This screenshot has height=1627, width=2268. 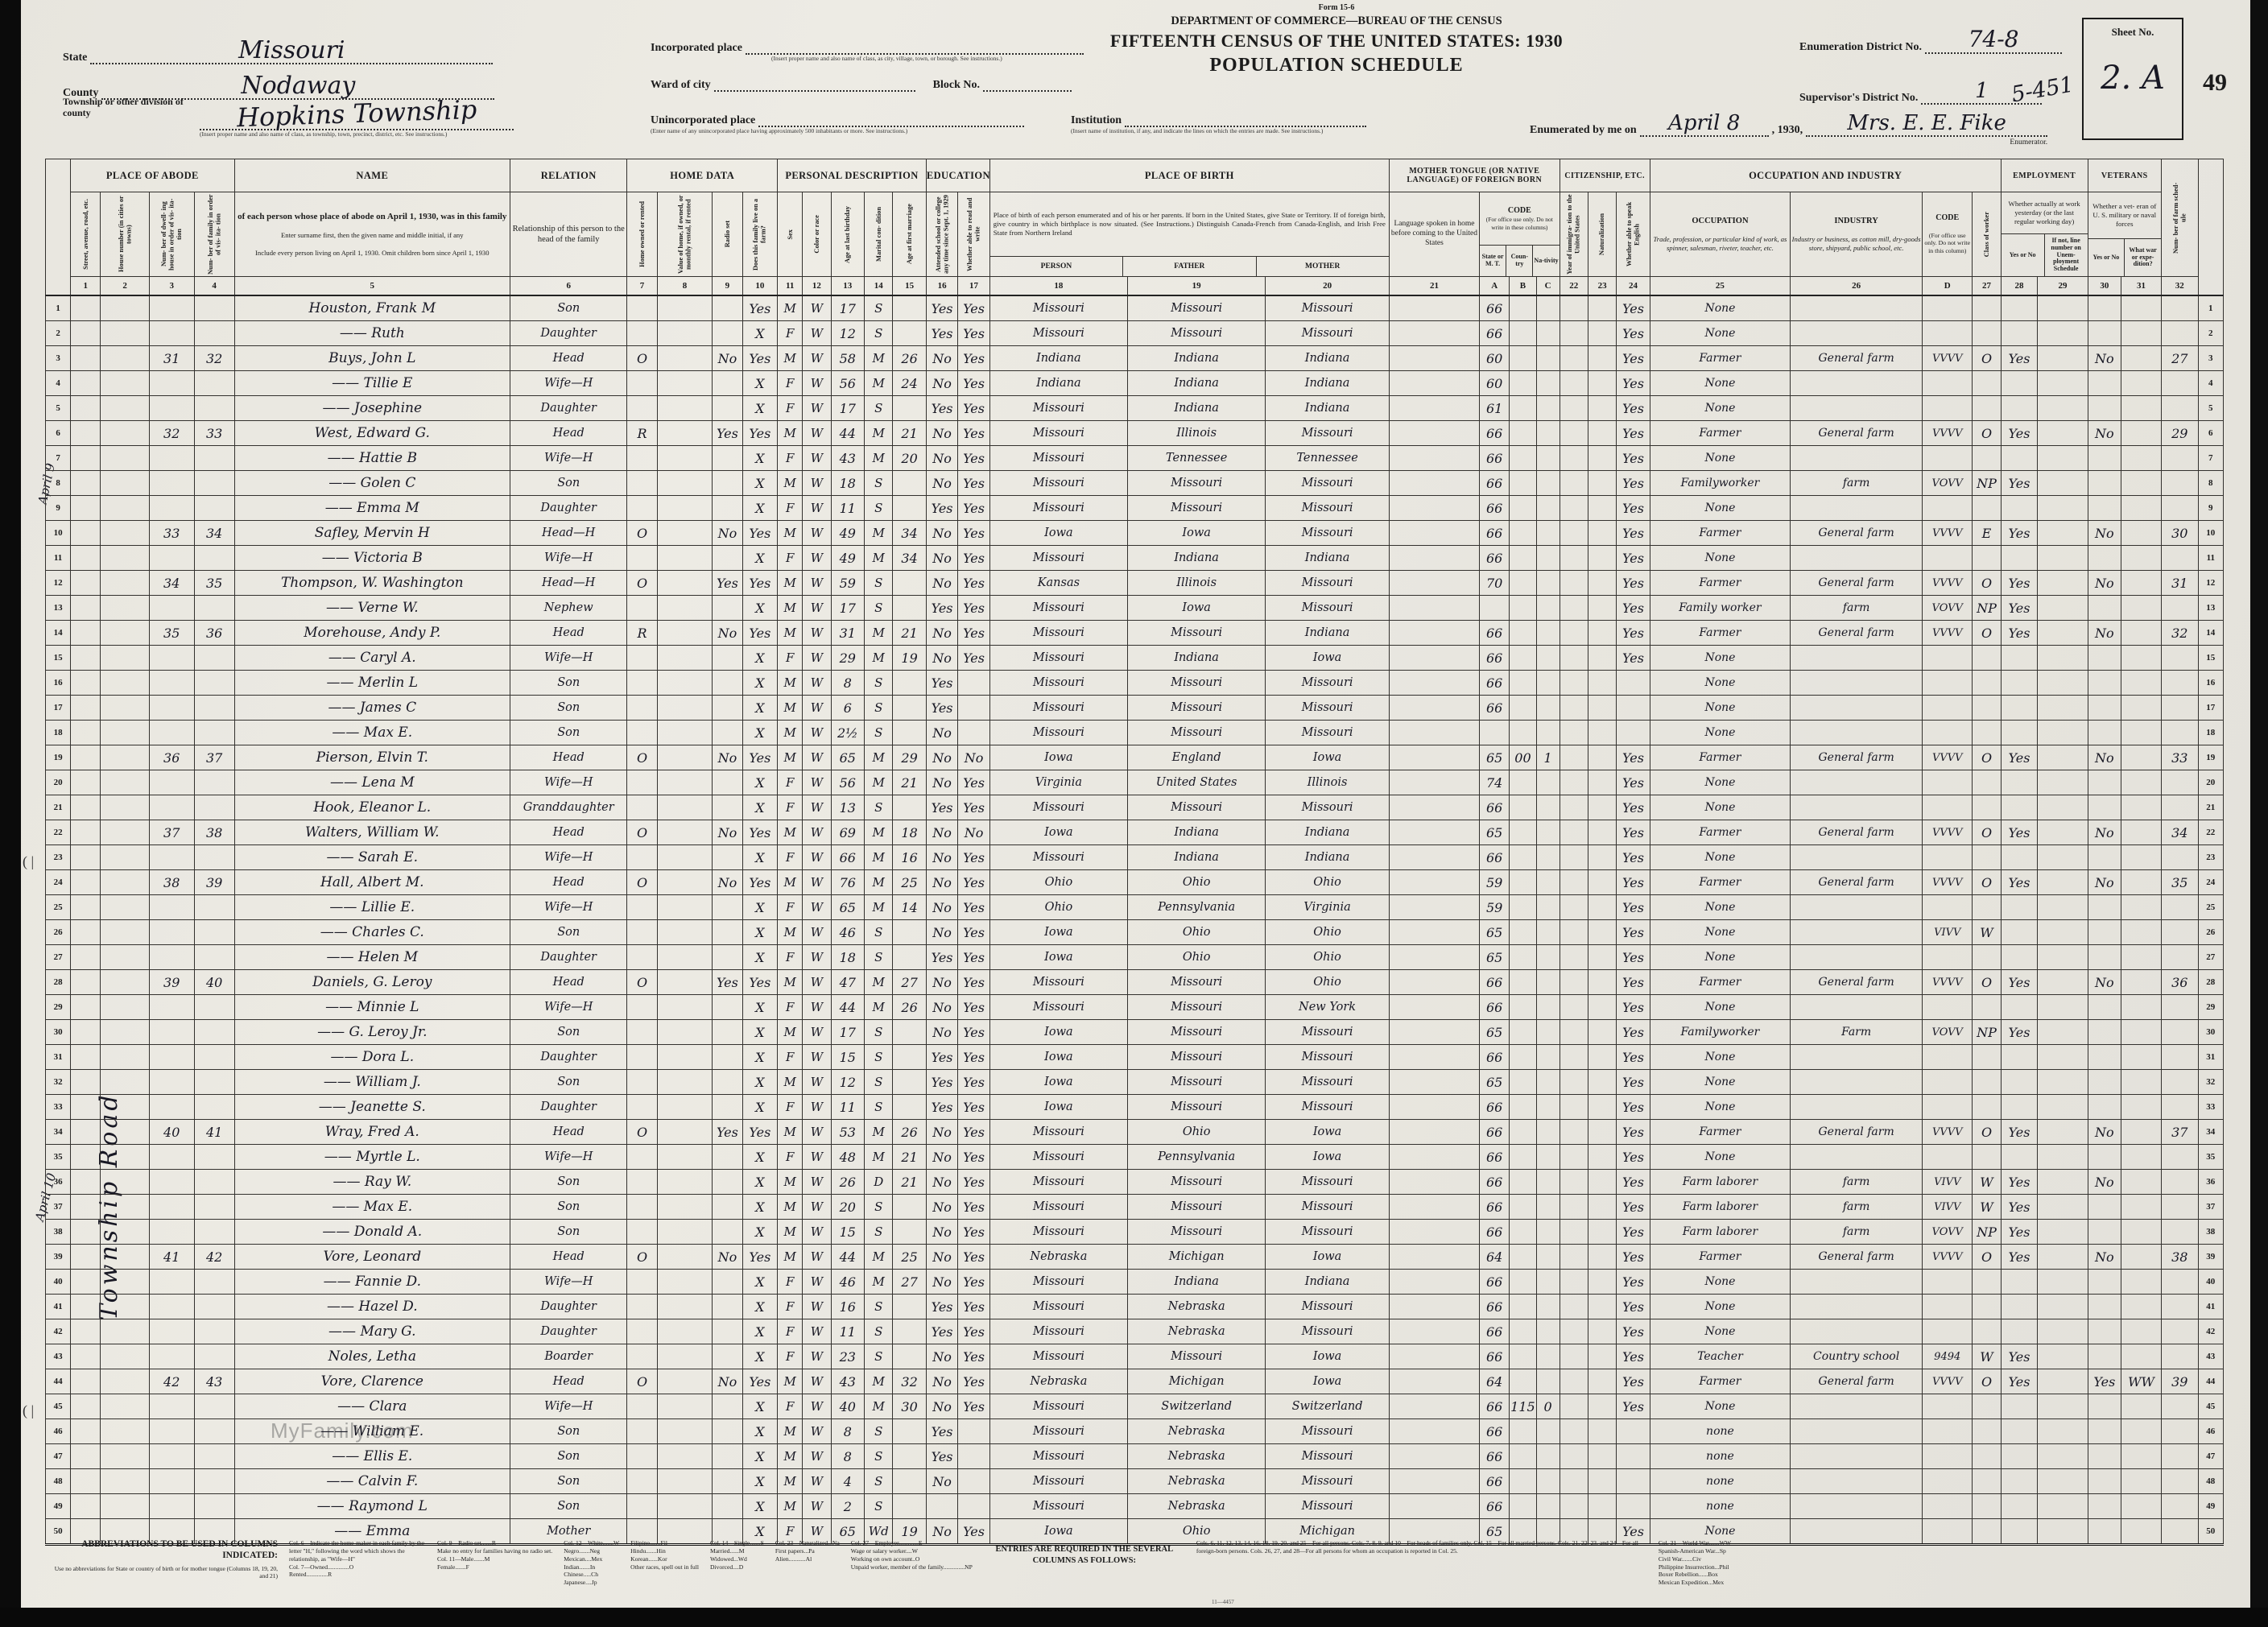 What do you see at coordinates (1196, 1132) in the screenshot?
I see `cell-pf: Ohio` at bounding box center [1196, 1132].